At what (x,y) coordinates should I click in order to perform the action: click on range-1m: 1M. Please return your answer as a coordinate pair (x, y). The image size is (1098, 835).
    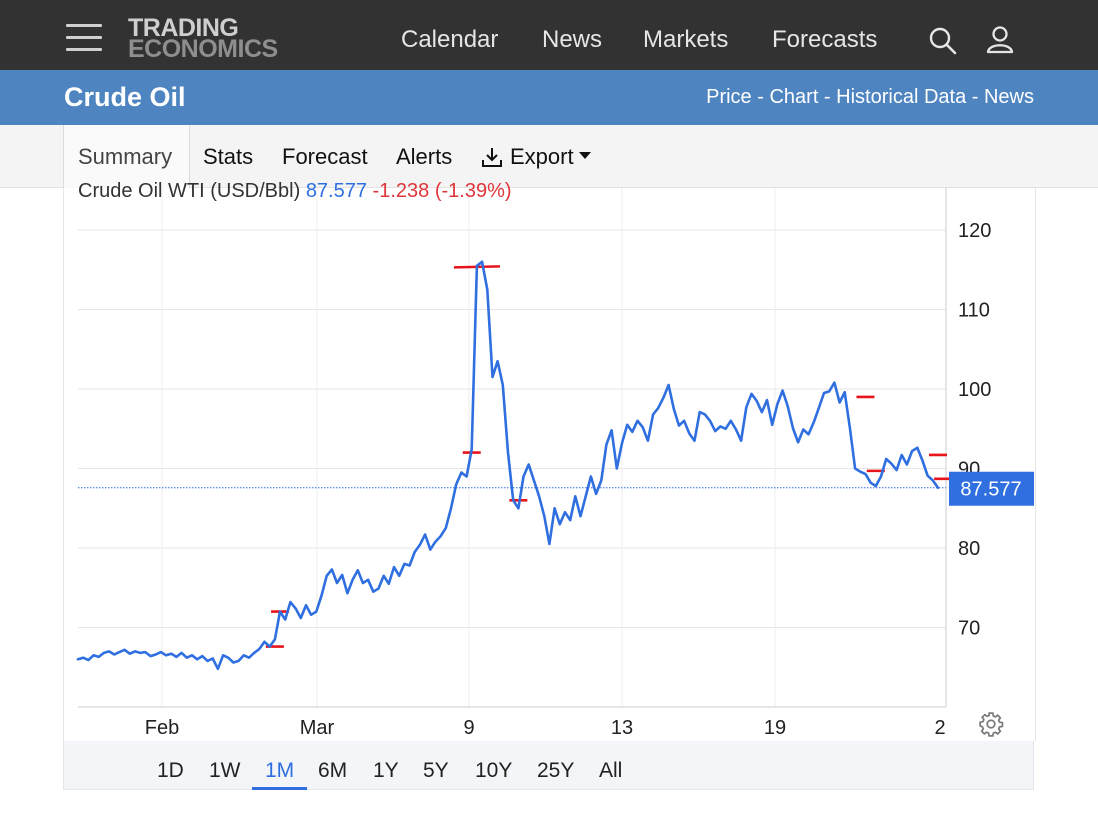
    Looking at the image, I should click on (280, 770).